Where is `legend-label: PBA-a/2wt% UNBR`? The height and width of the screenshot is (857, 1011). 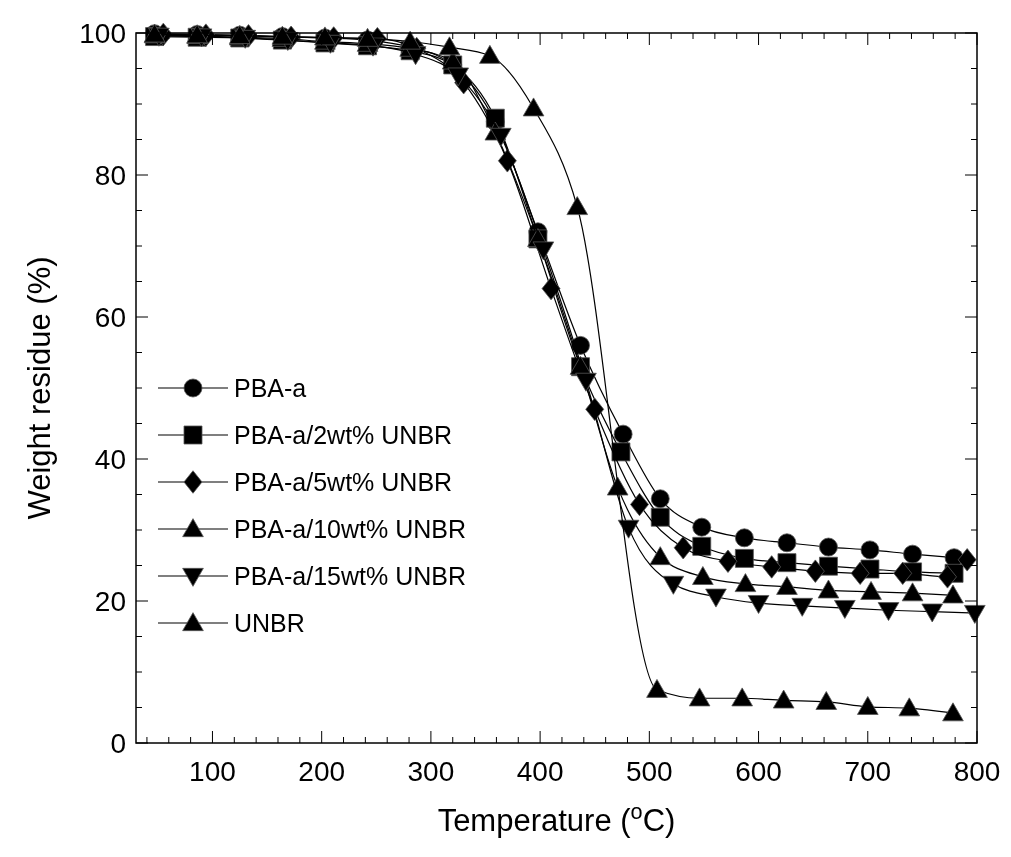 legend-label: PBA-a/2wt% UNBR is located at coordinates (343, 435).